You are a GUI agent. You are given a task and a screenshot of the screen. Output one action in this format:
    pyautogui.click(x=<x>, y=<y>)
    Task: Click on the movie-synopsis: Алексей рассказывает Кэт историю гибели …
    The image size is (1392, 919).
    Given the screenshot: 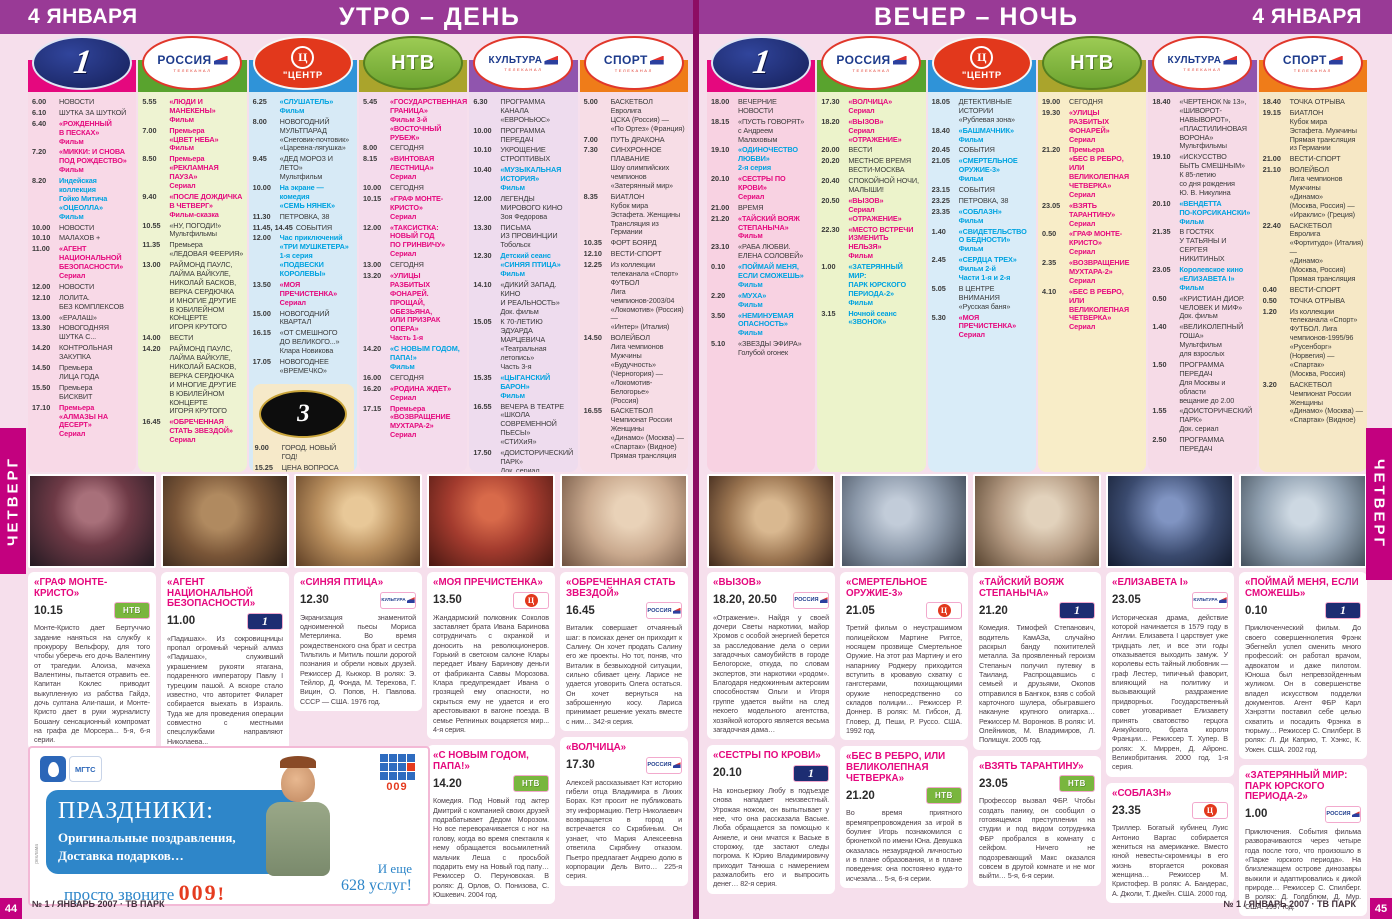 What is the action you would take?
    pyautogui.click(x=624, y=829)
    